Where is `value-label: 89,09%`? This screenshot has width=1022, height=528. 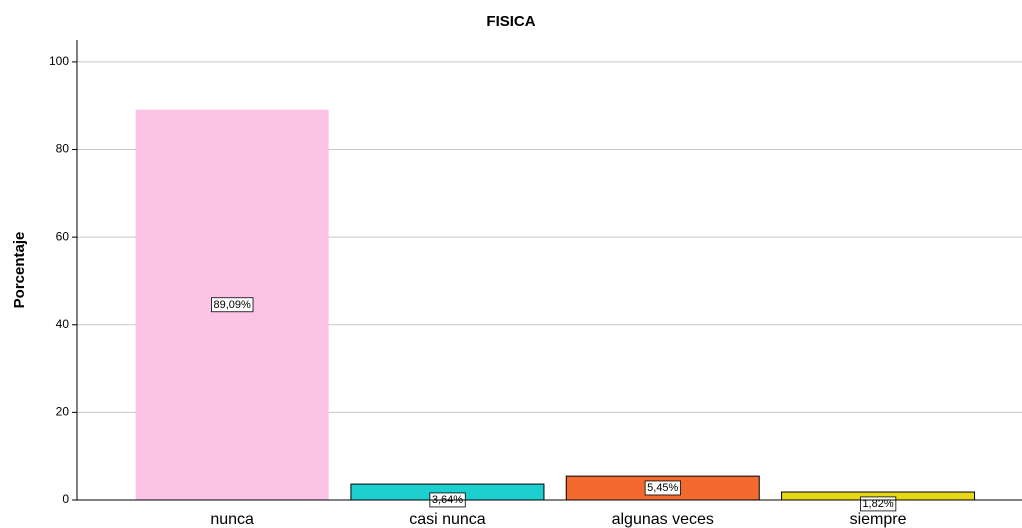
value-label: 89,09% is located at coordinates (232, 305).